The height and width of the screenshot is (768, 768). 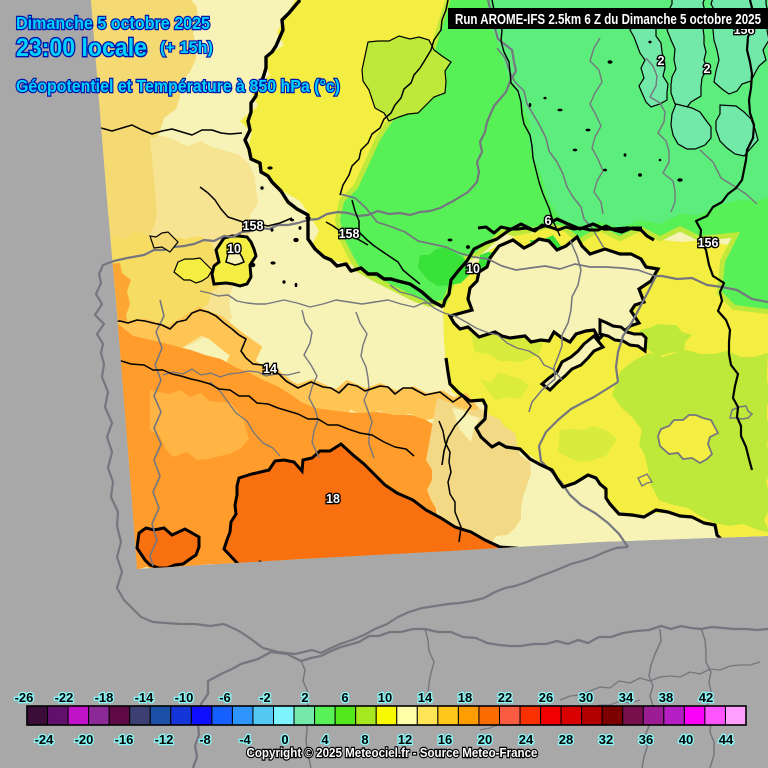 What do you see at coordinates (708, 243) in the screenshot?
I see `svg-text: 156` at bounding box center [708, 243].